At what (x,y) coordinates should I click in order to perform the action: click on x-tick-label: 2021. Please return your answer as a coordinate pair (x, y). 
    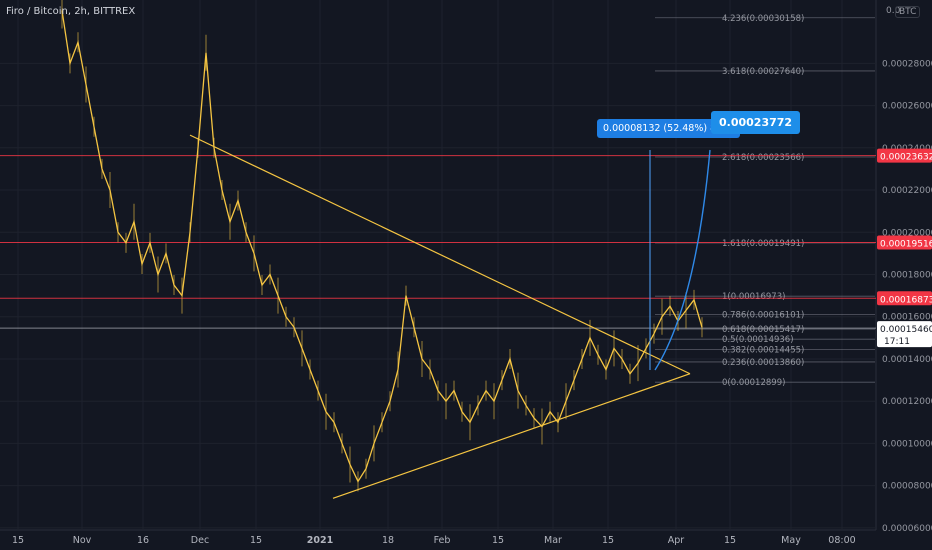
    Looking at the image, I should click on (320, 540).